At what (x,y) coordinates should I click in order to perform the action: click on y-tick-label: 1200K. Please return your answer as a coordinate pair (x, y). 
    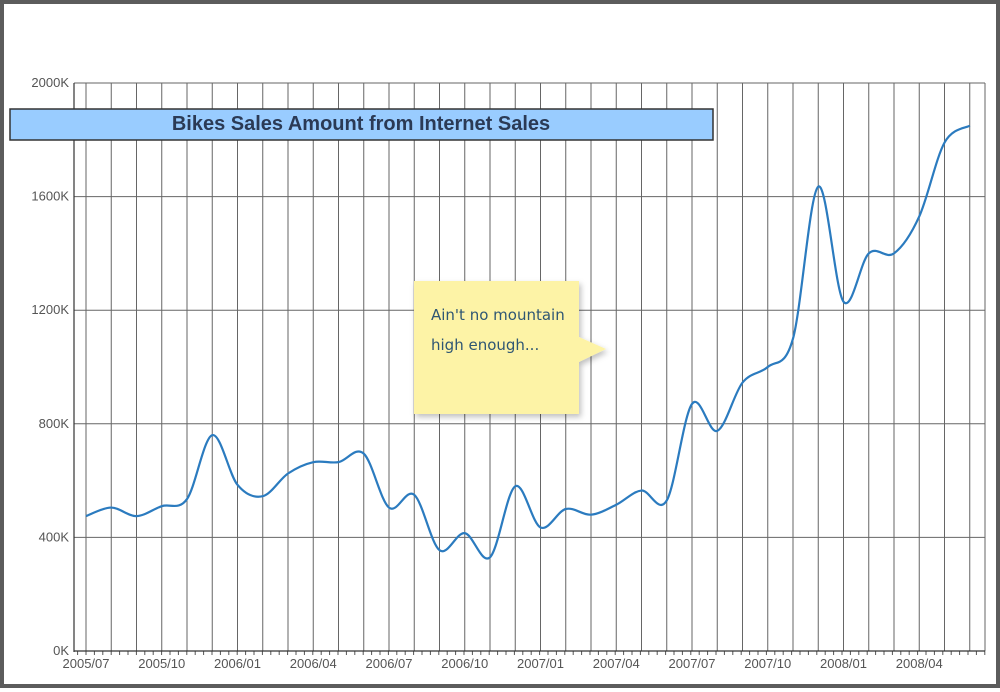
    Looking at the image, I should click on (50, 309).